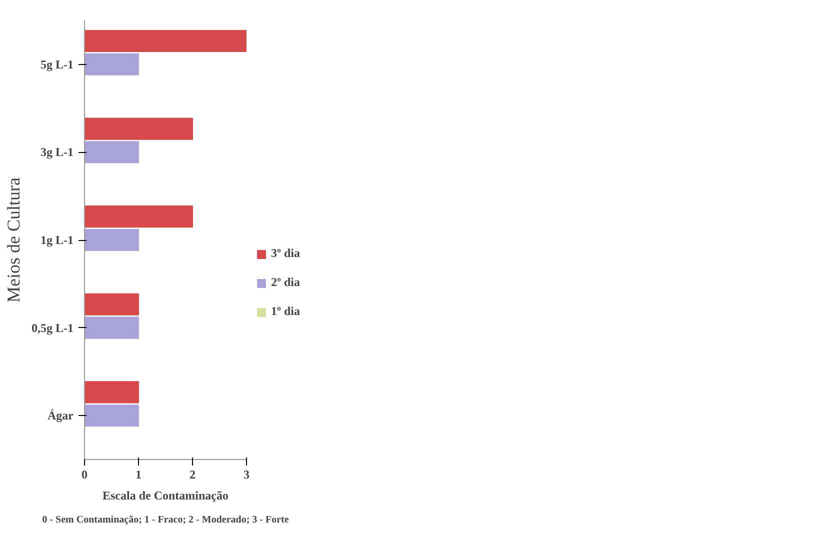 This screenshot has width=815, height=542. I want to click on y-tick-label: 3g L-1, so click(57, 152).